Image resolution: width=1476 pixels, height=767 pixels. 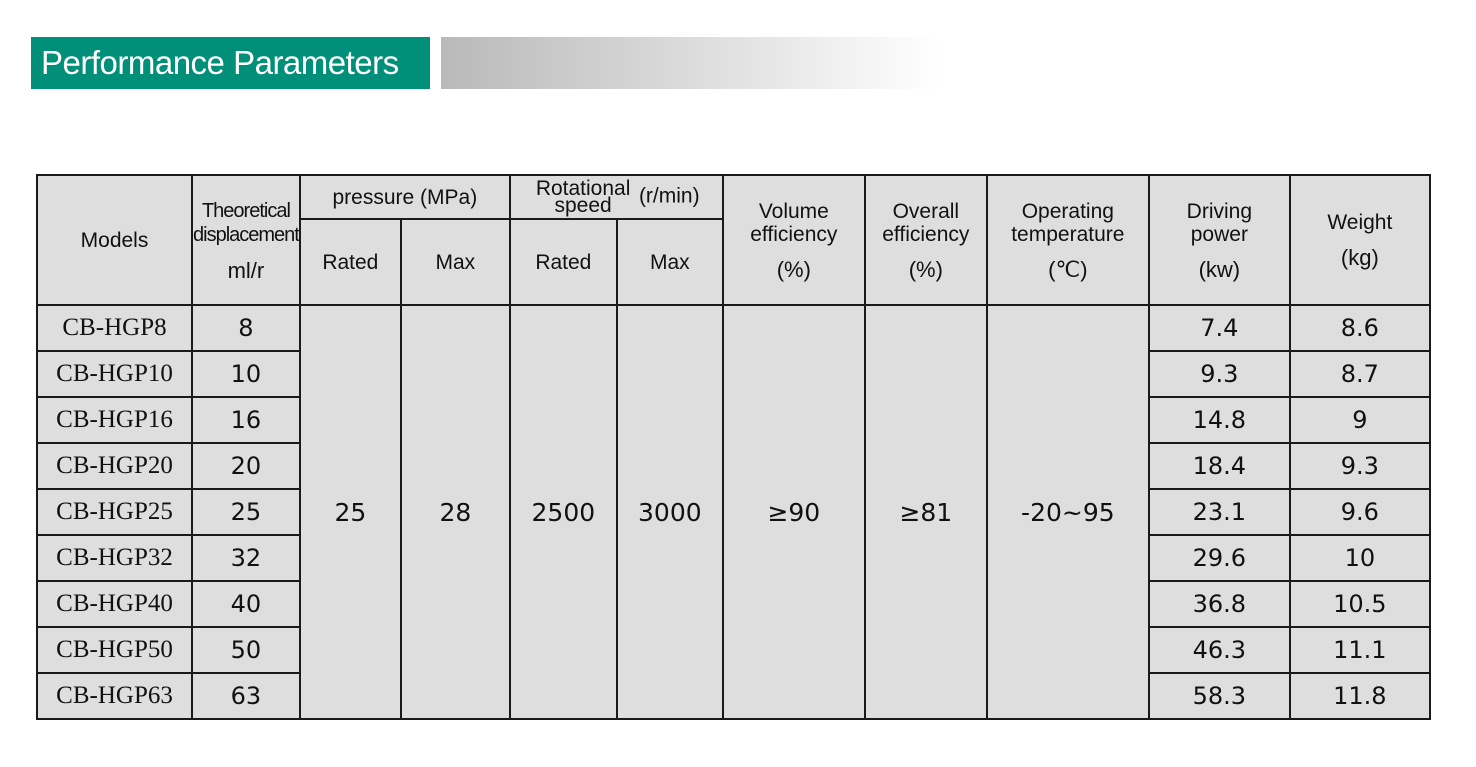 What do you see at coordinates (1359, 257) in the screenshot?
I see `header-weight-unit: (kg)` at bounding box center [1359, 257].